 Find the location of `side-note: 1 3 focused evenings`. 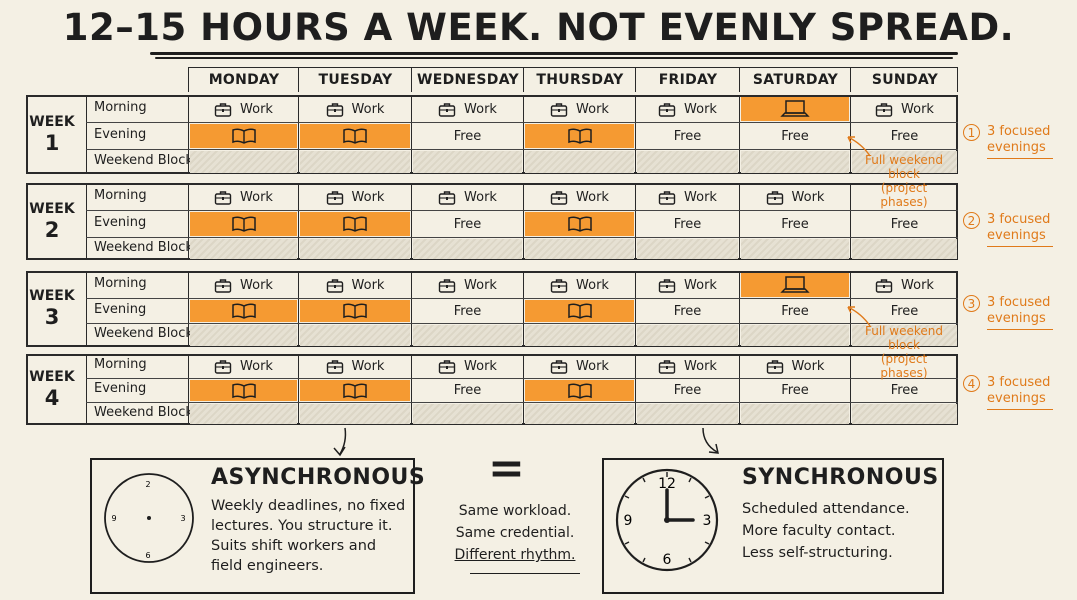

side-note: 1 3 focused evenings is located at coordinates (1018, 144).